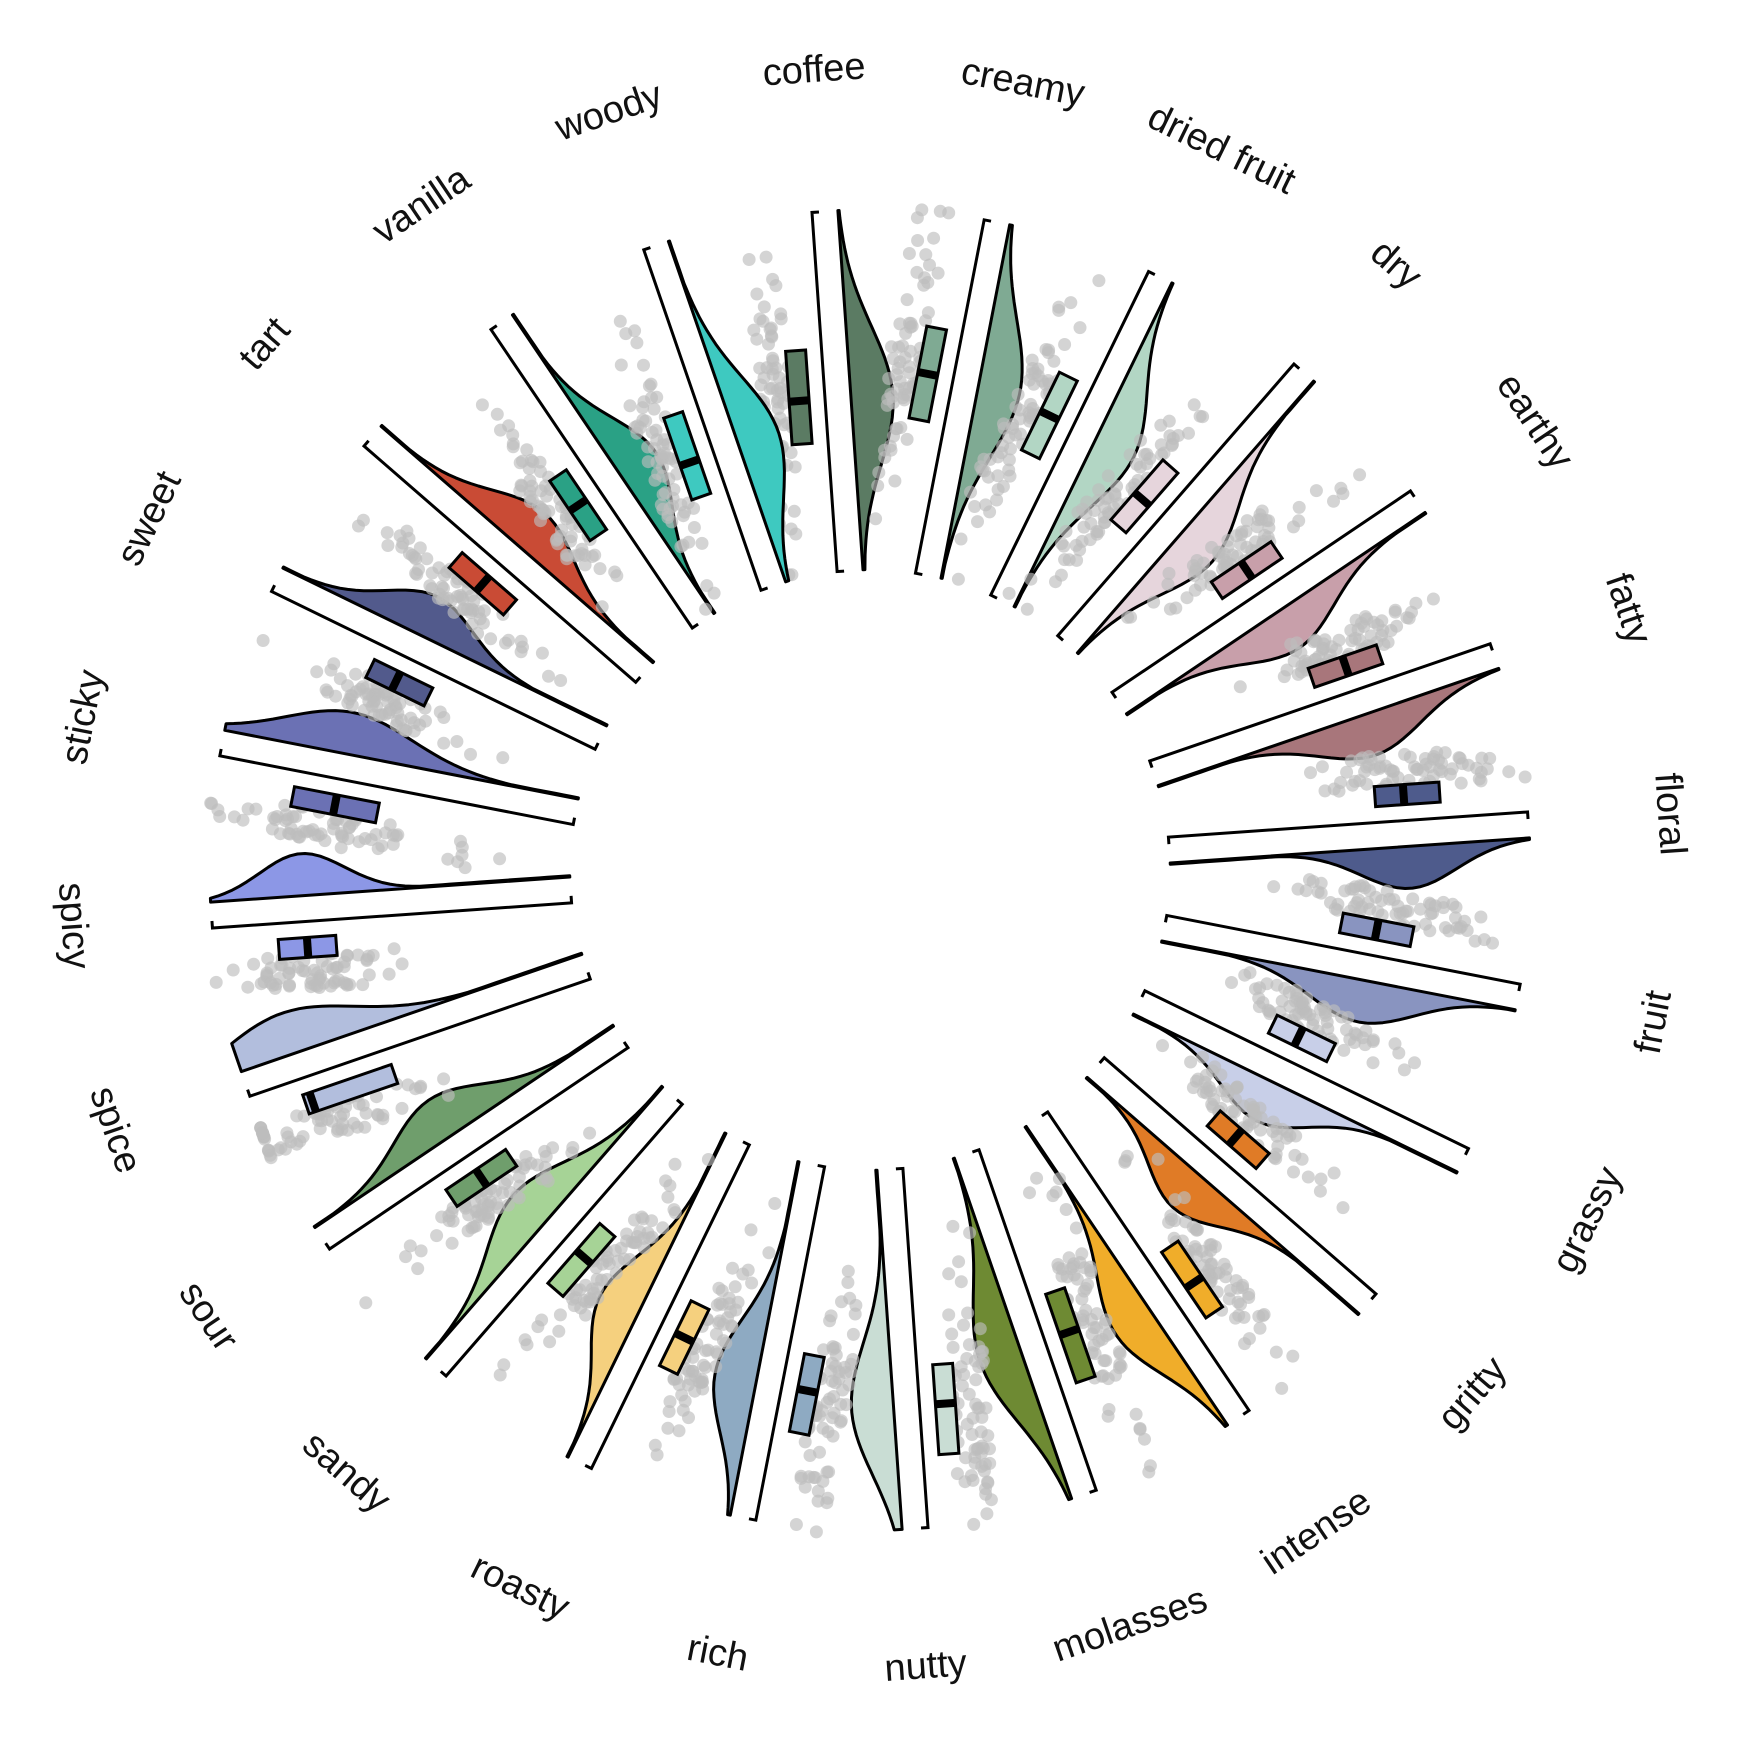  I want to click on points-spice, so click(354, 1118).